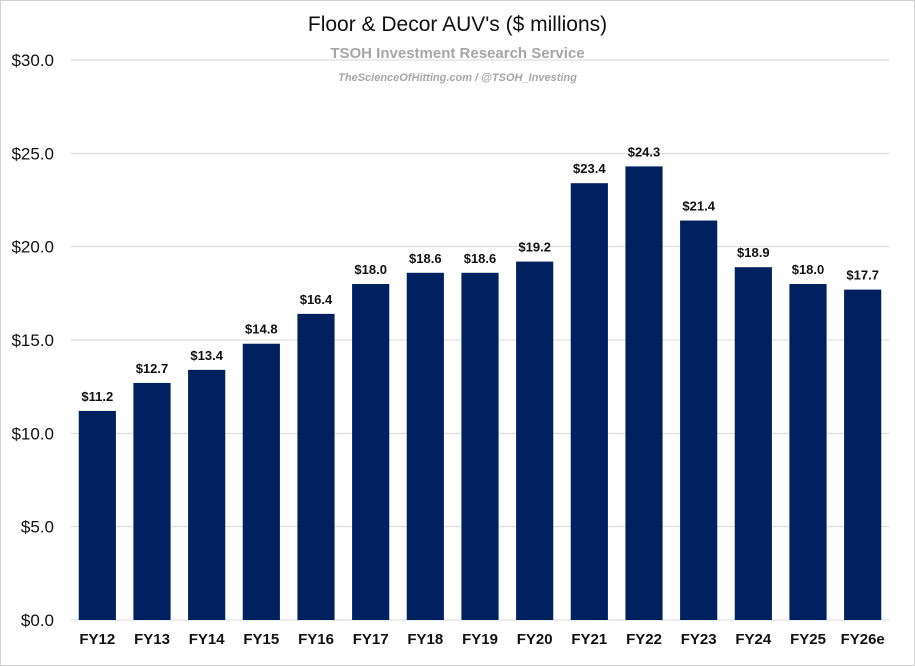 The height and width of the screenshot is (666, 915). Describe the element at coordinates (206, 355) in the screenshot. I see `data-label: $13.4` at that location.